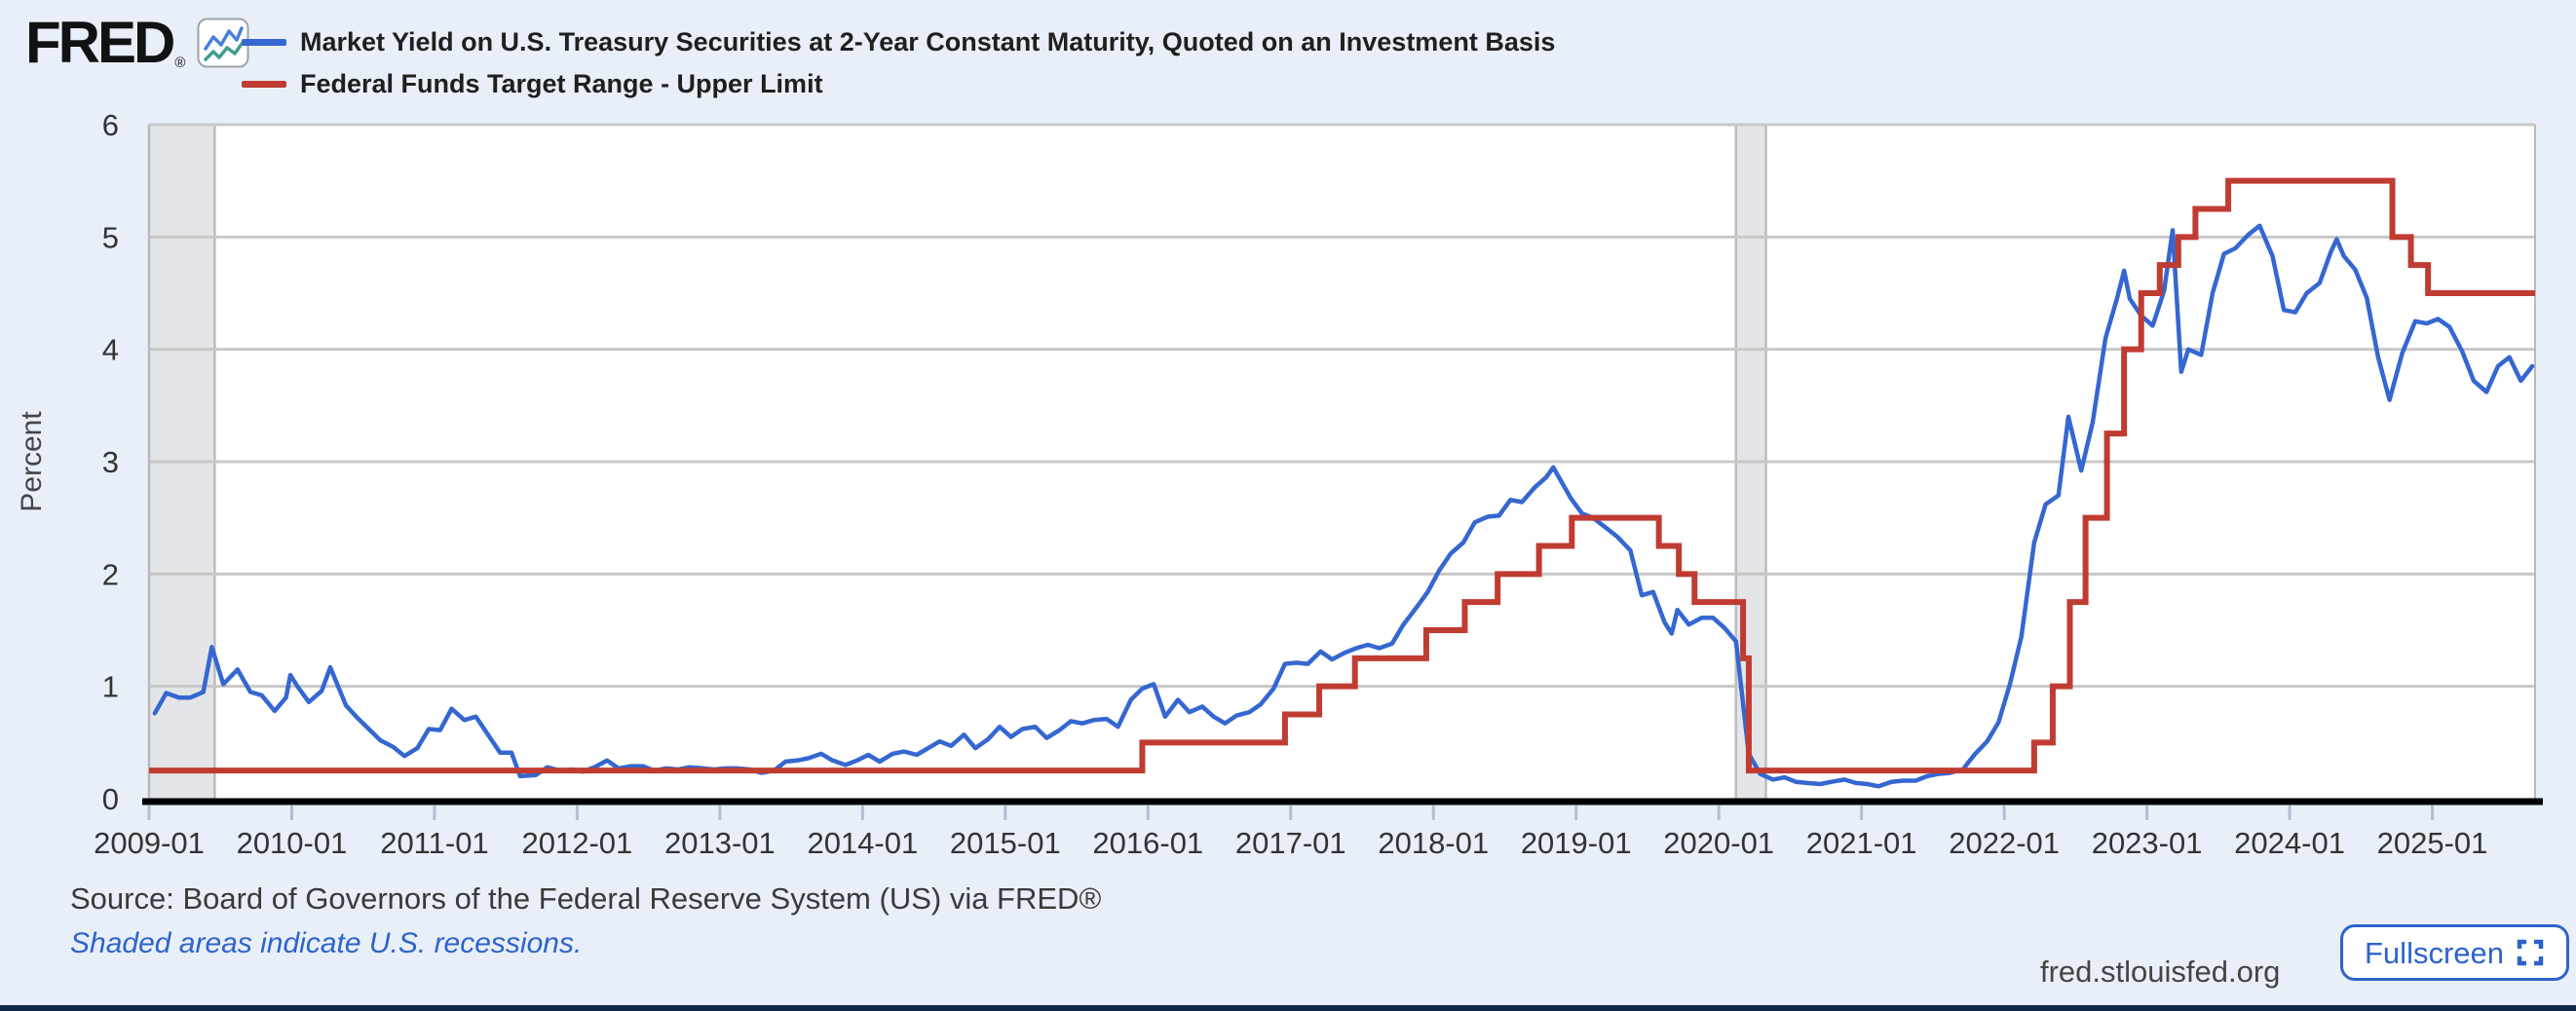 The height and width of the screenshot is (1011, 2576). What do you see at coordinates (264, 84) in the screenshot?
I see `fed-funds-series-swatch` at bounding box center [264, 84].